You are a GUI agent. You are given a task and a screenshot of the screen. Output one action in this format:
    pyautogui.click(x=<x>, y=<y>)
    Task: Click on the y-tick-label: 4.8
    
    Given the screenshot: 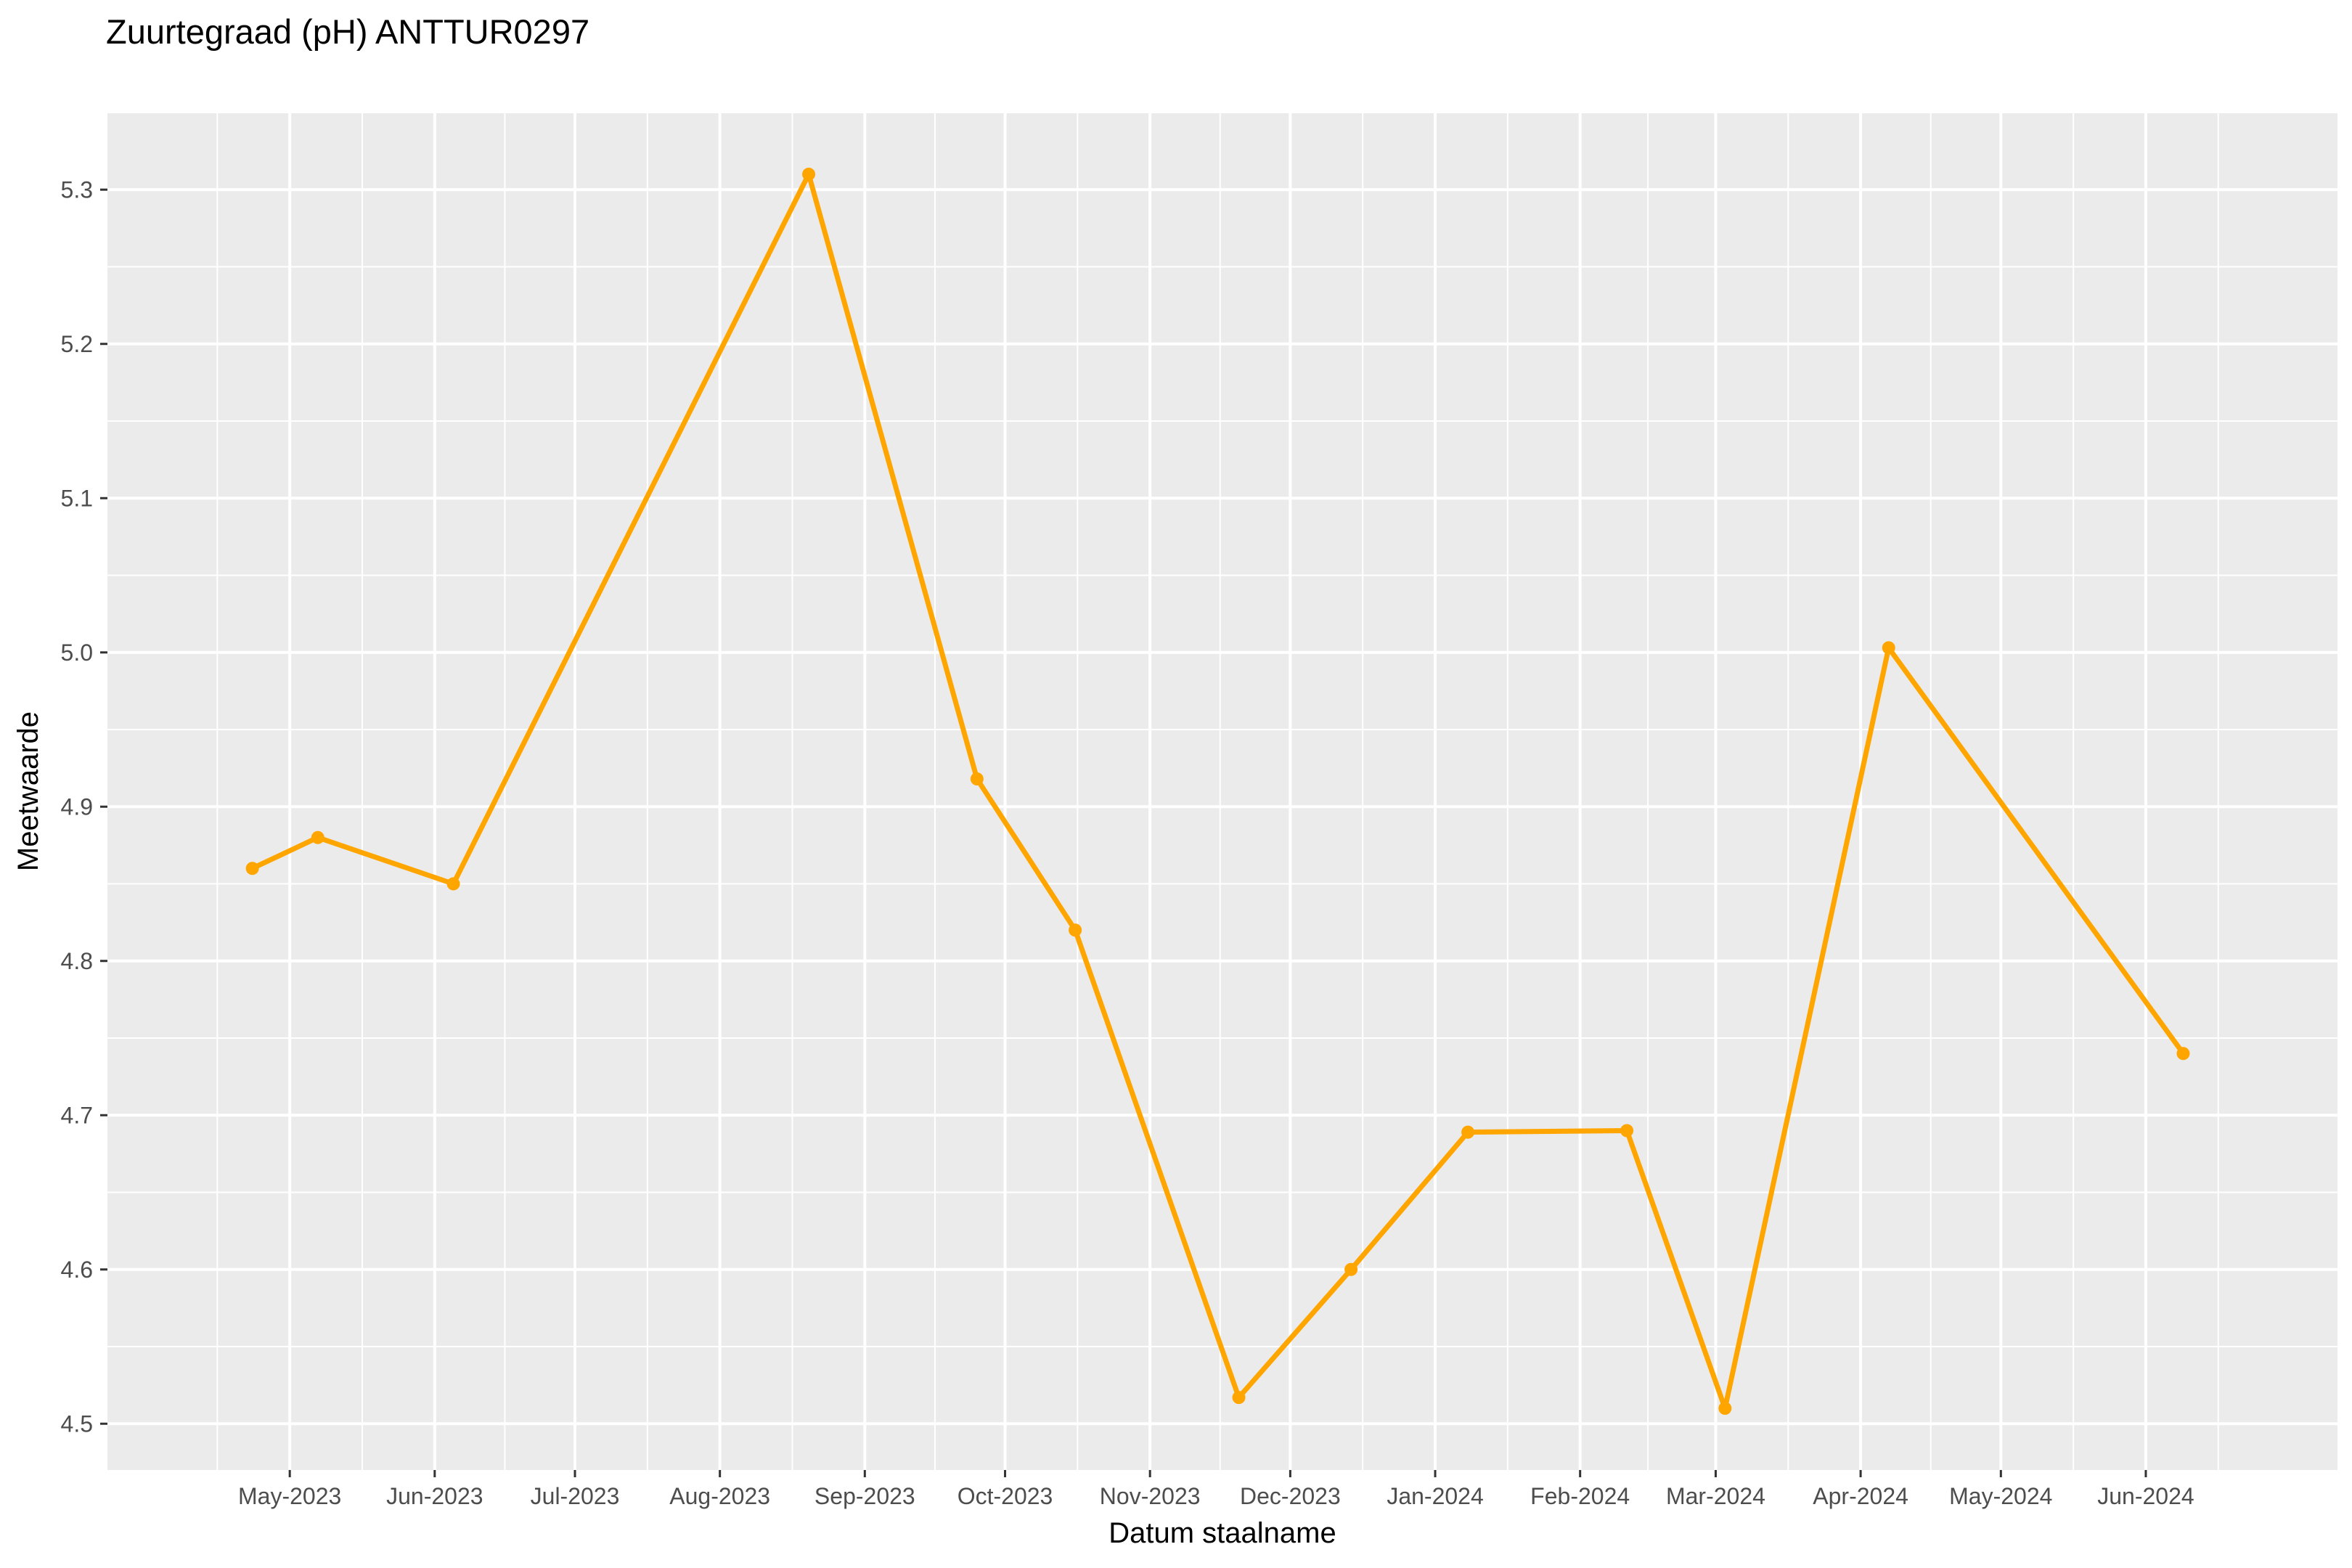 What is the action you would take?
    pyautogui.click(x=77, y=961)
    